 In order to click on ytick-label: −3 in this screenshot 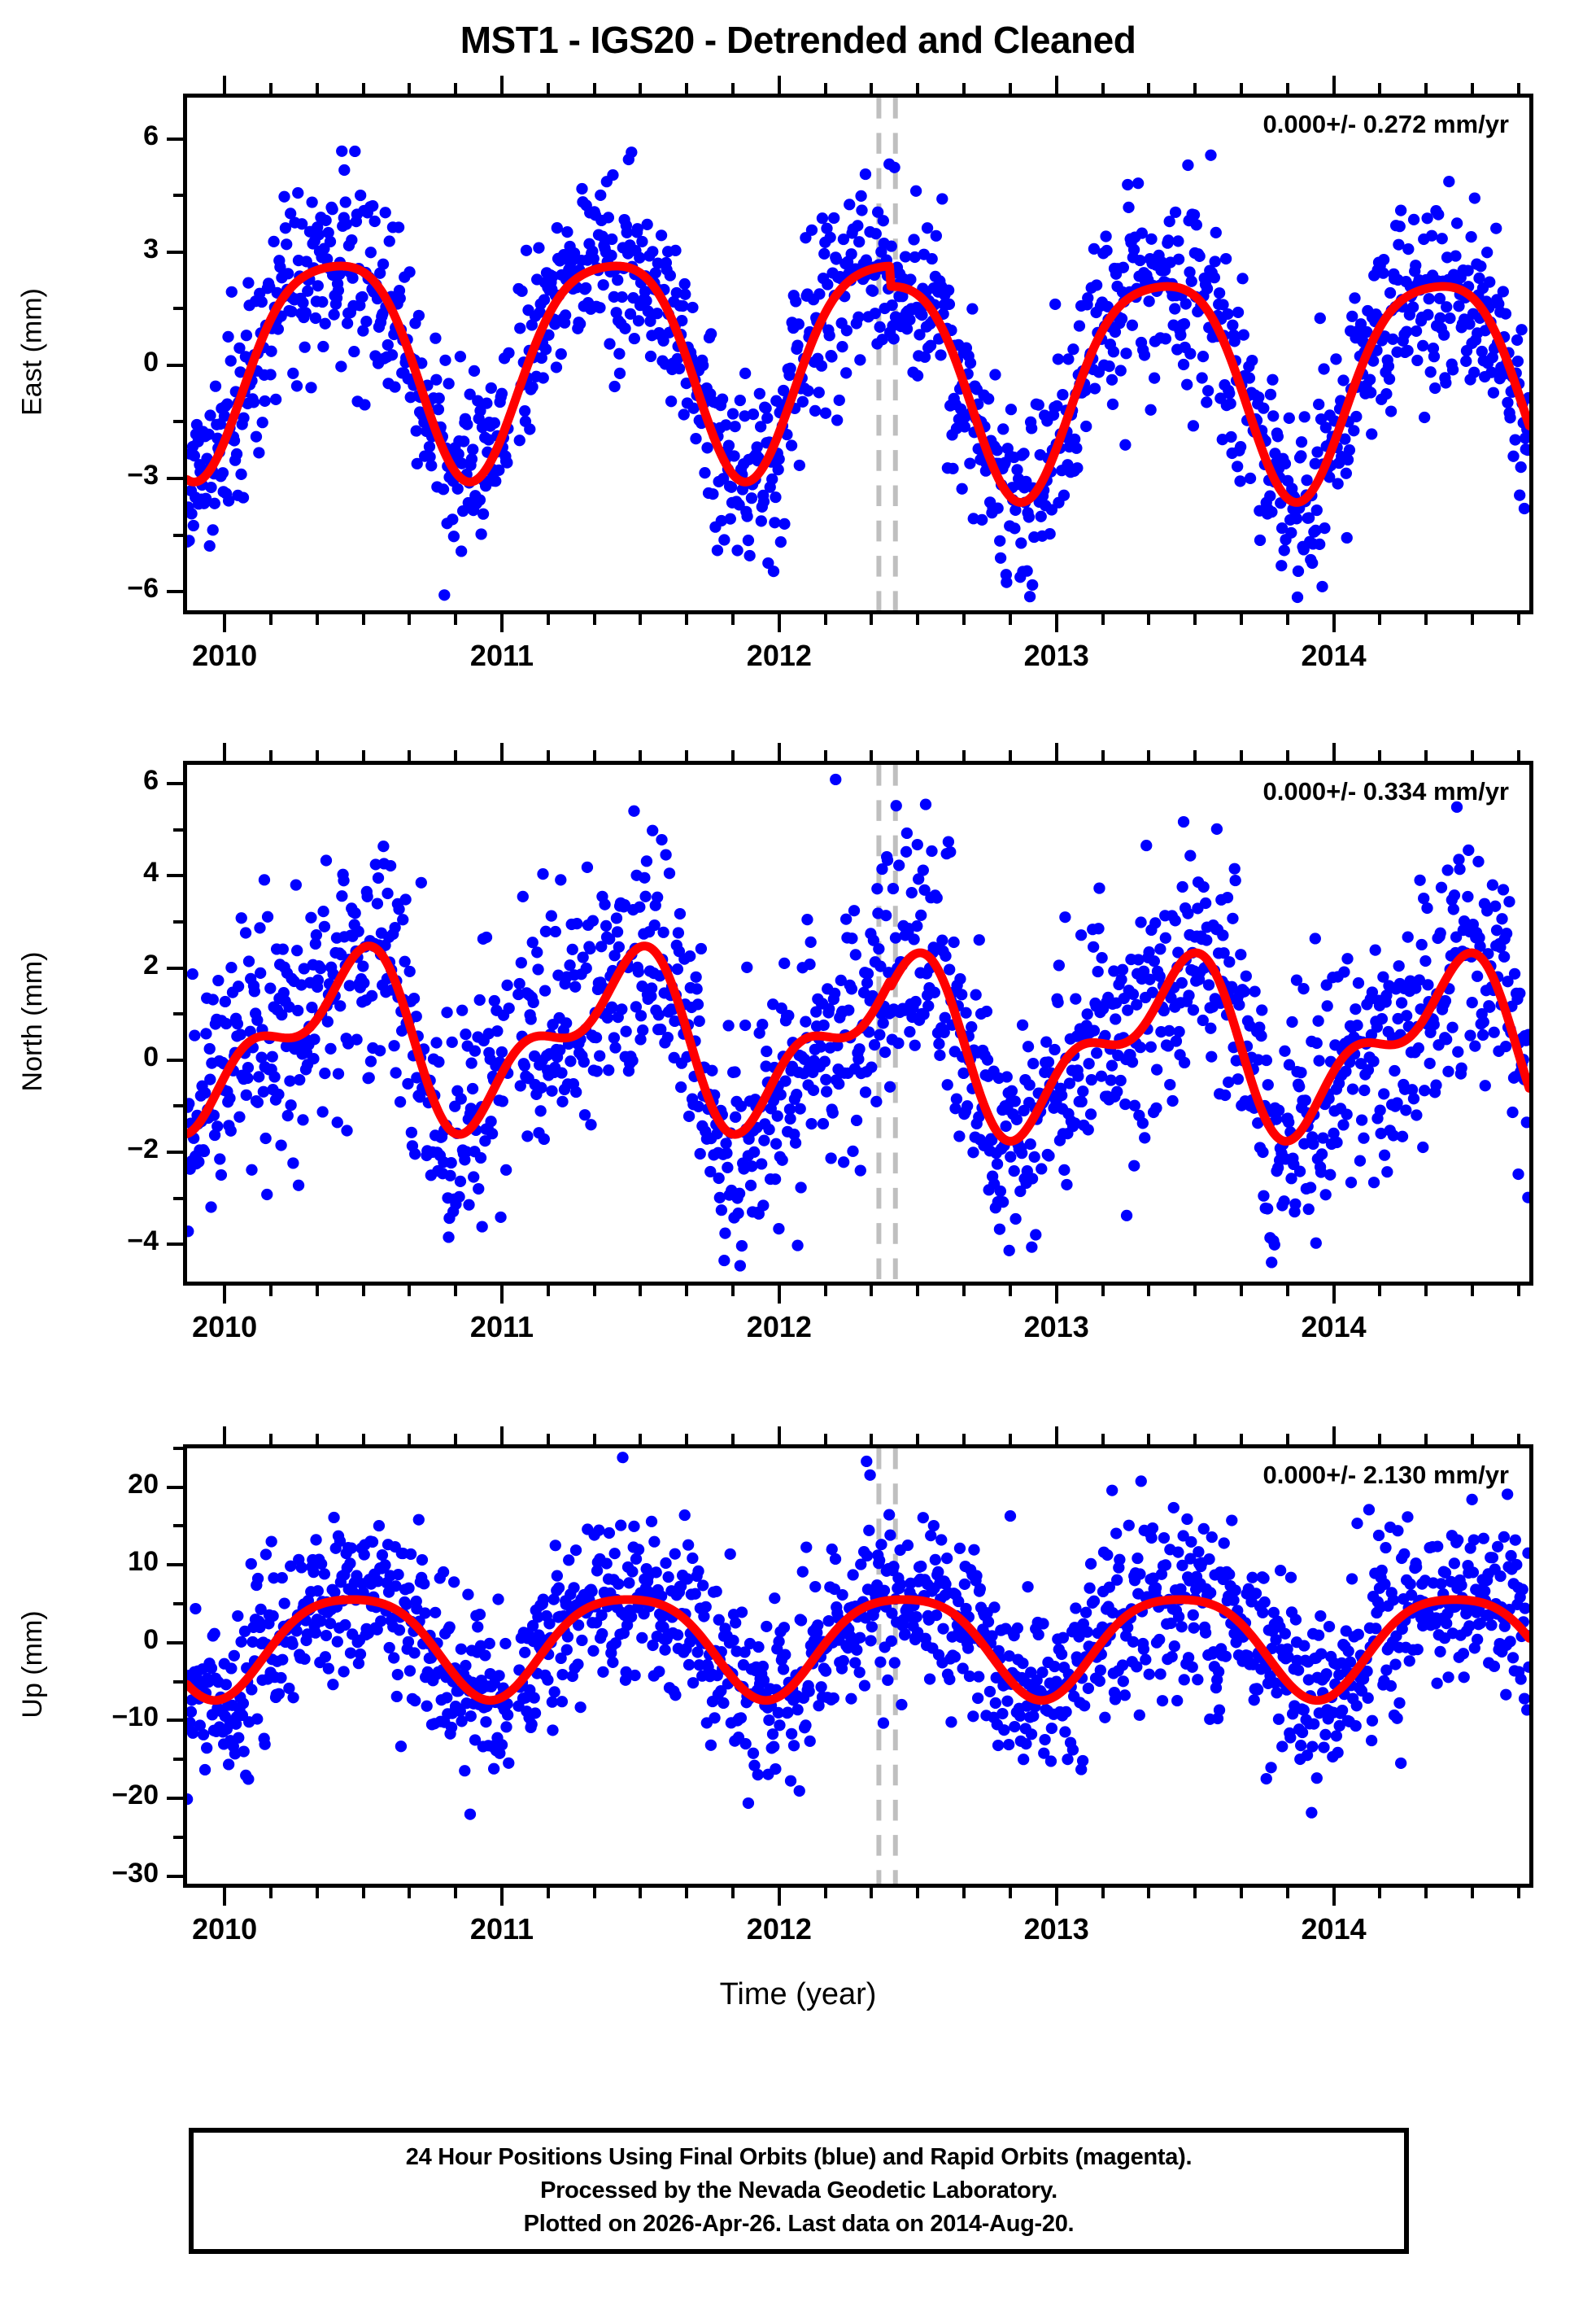, I will do `click(143, 475)`.